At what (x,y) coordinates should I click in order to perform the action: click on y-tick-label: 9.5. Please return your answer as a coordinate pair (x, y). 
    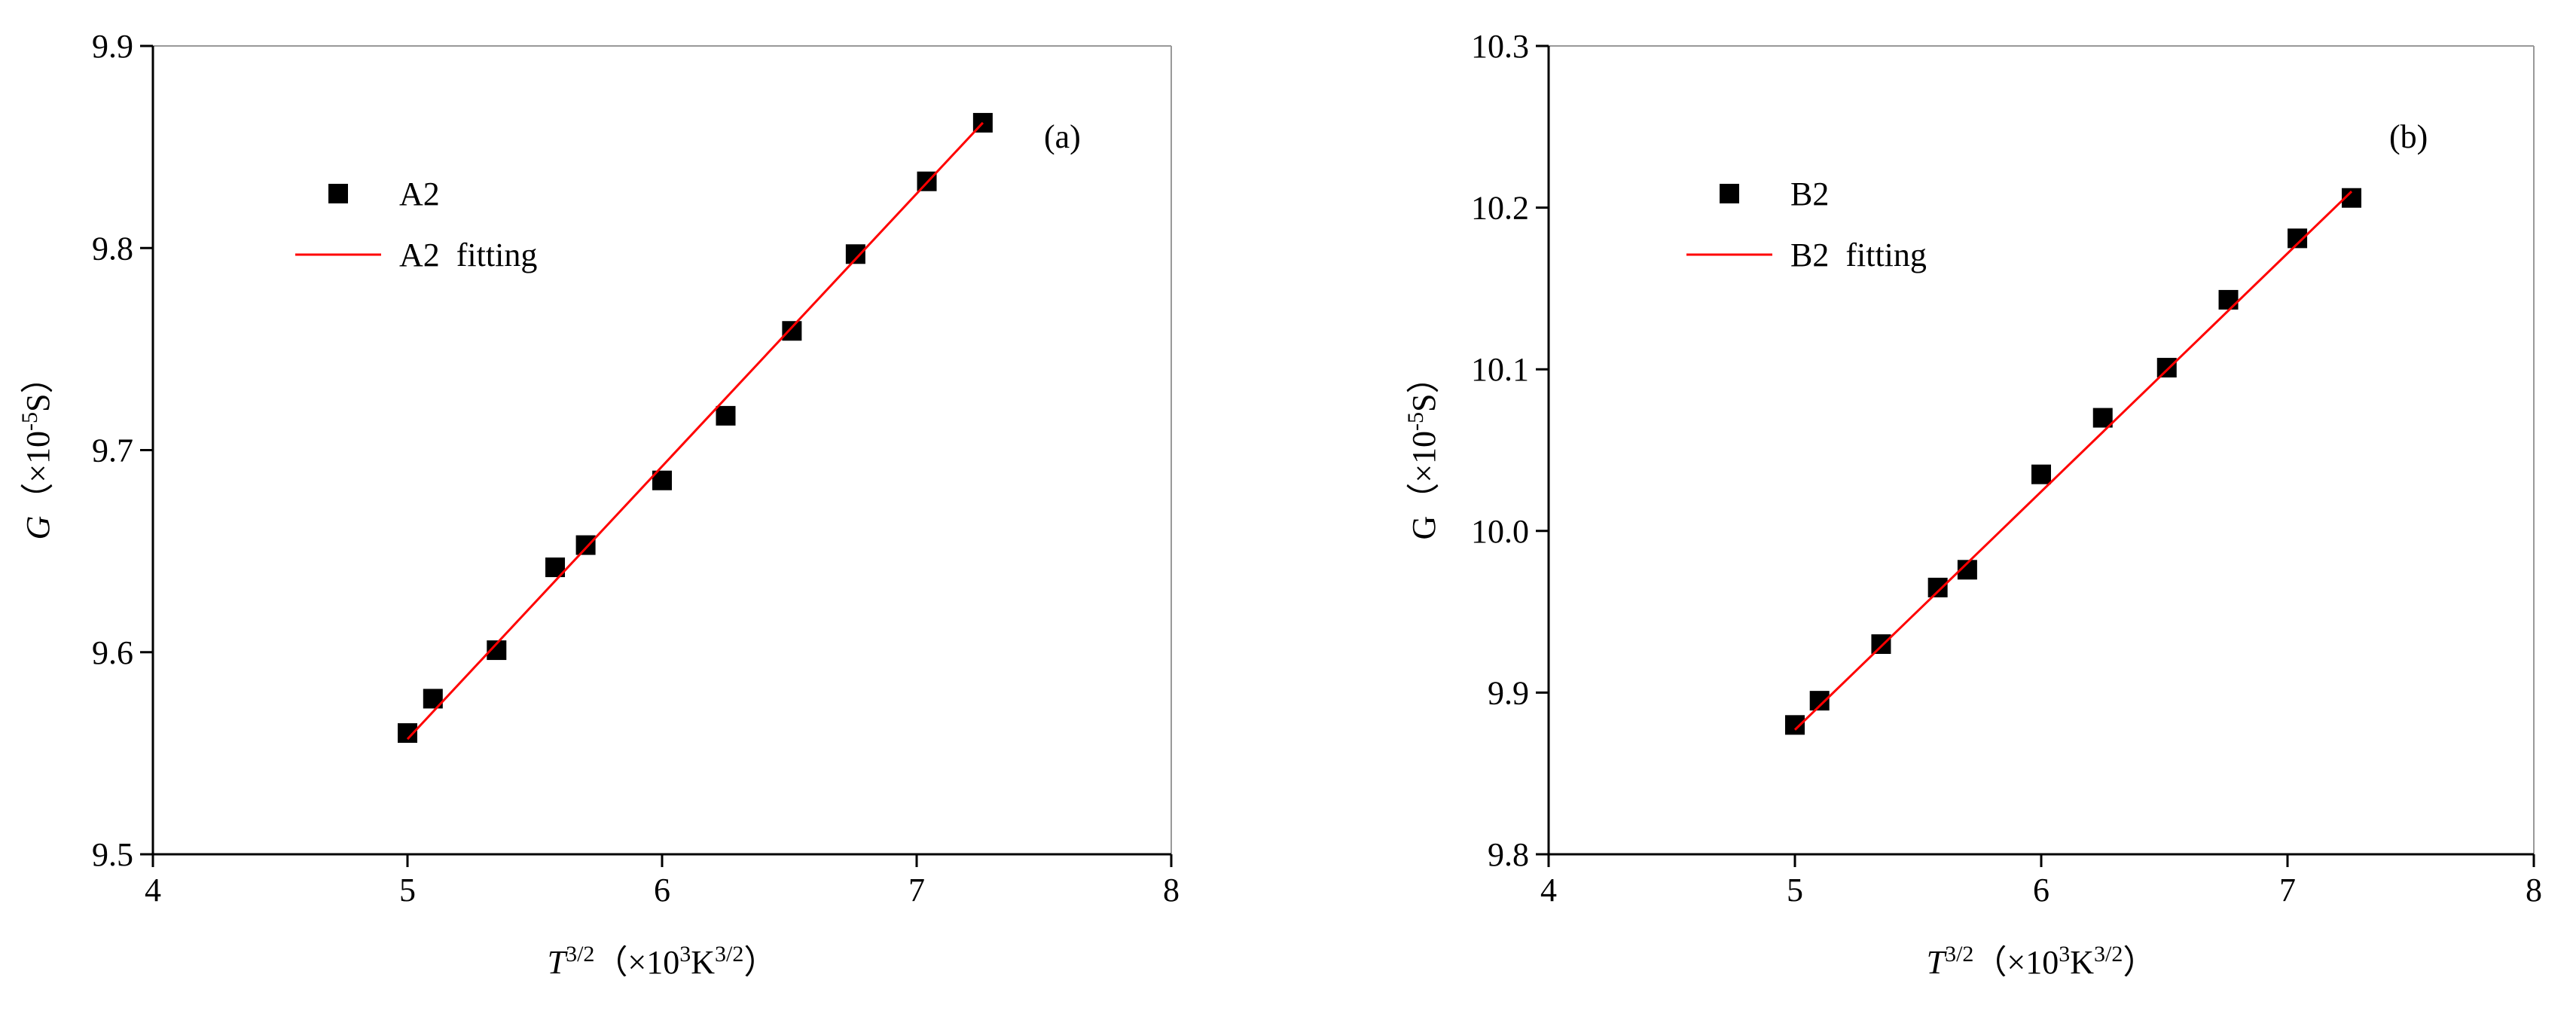
    Looking at the image, I should click on (113, 854).